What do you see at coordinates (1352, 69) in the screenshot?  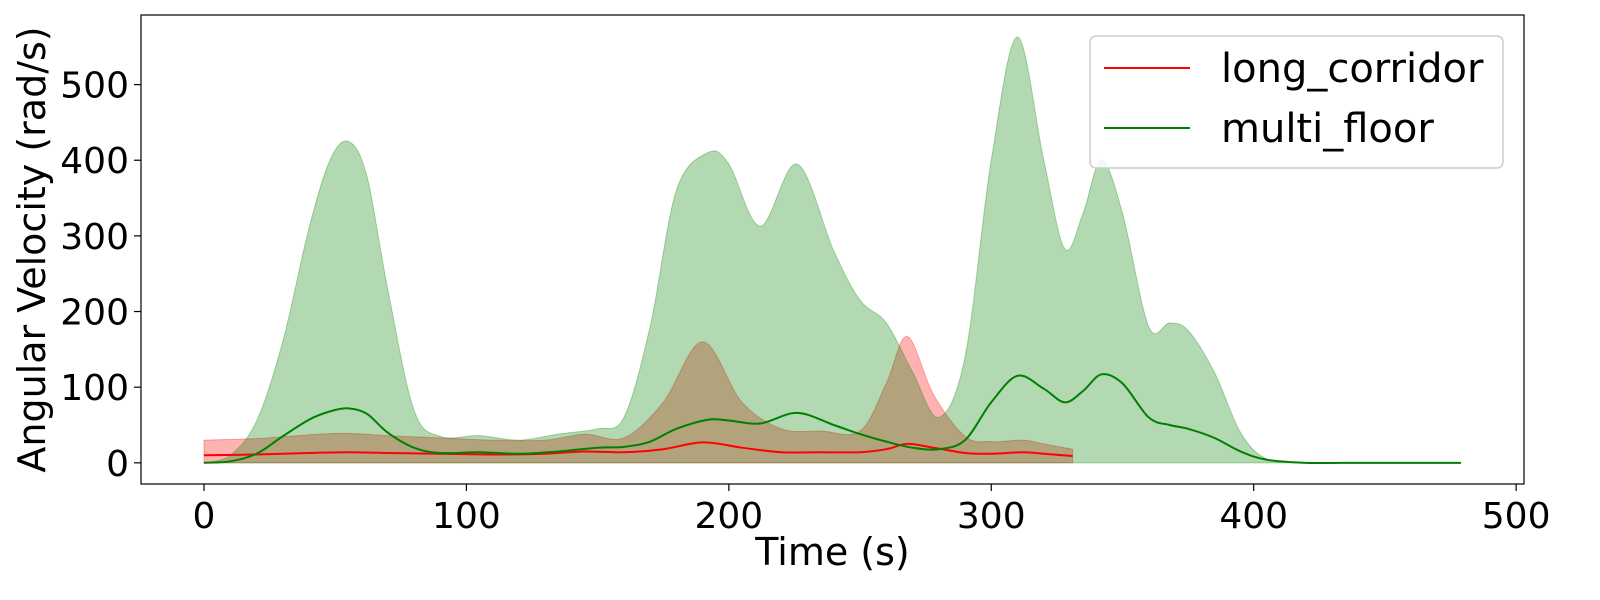 I see `legend-label-long-corridor: long_corridor` at bounding box center [1352, 69].